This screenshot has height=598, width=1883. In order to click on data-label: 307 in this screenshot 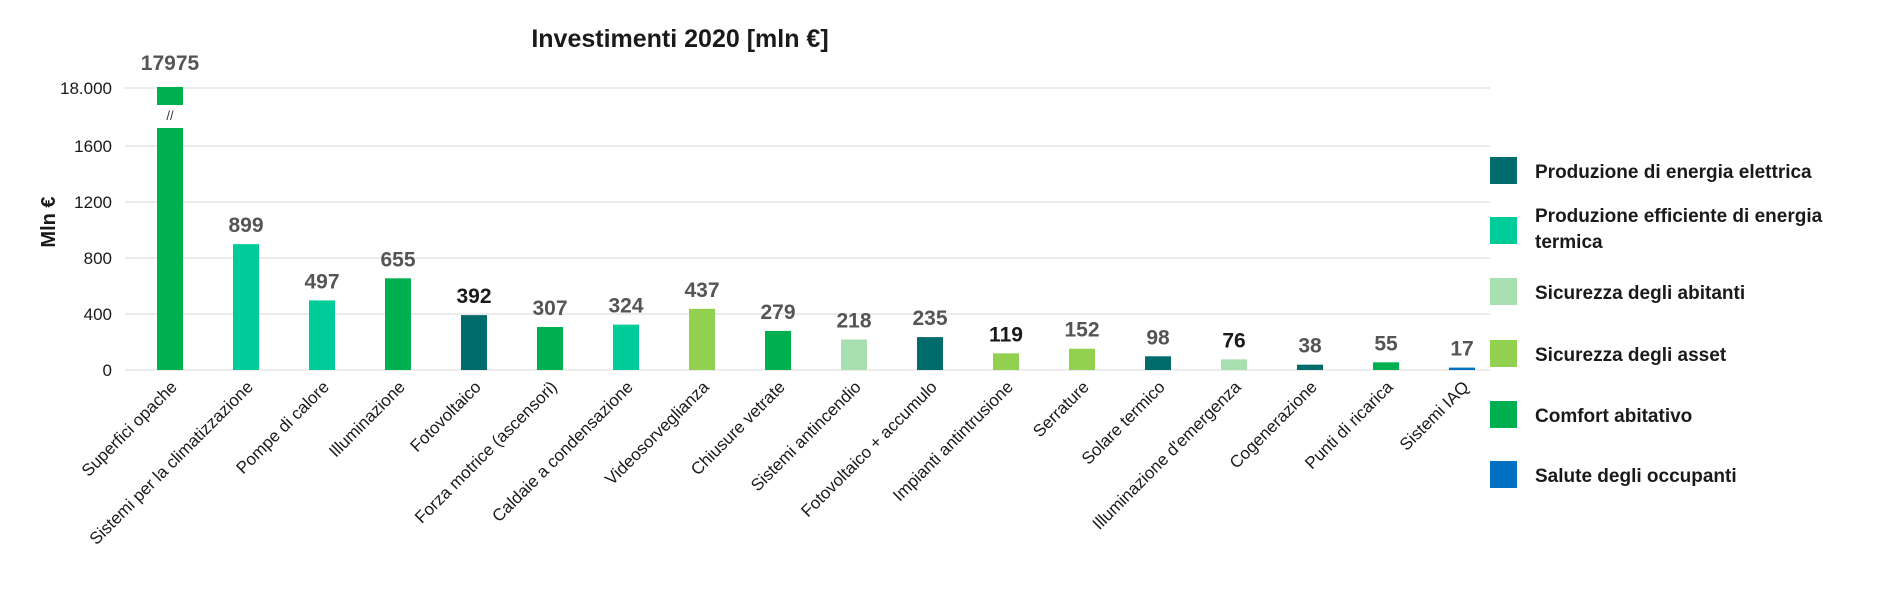, I will do `click(549, 308)`.